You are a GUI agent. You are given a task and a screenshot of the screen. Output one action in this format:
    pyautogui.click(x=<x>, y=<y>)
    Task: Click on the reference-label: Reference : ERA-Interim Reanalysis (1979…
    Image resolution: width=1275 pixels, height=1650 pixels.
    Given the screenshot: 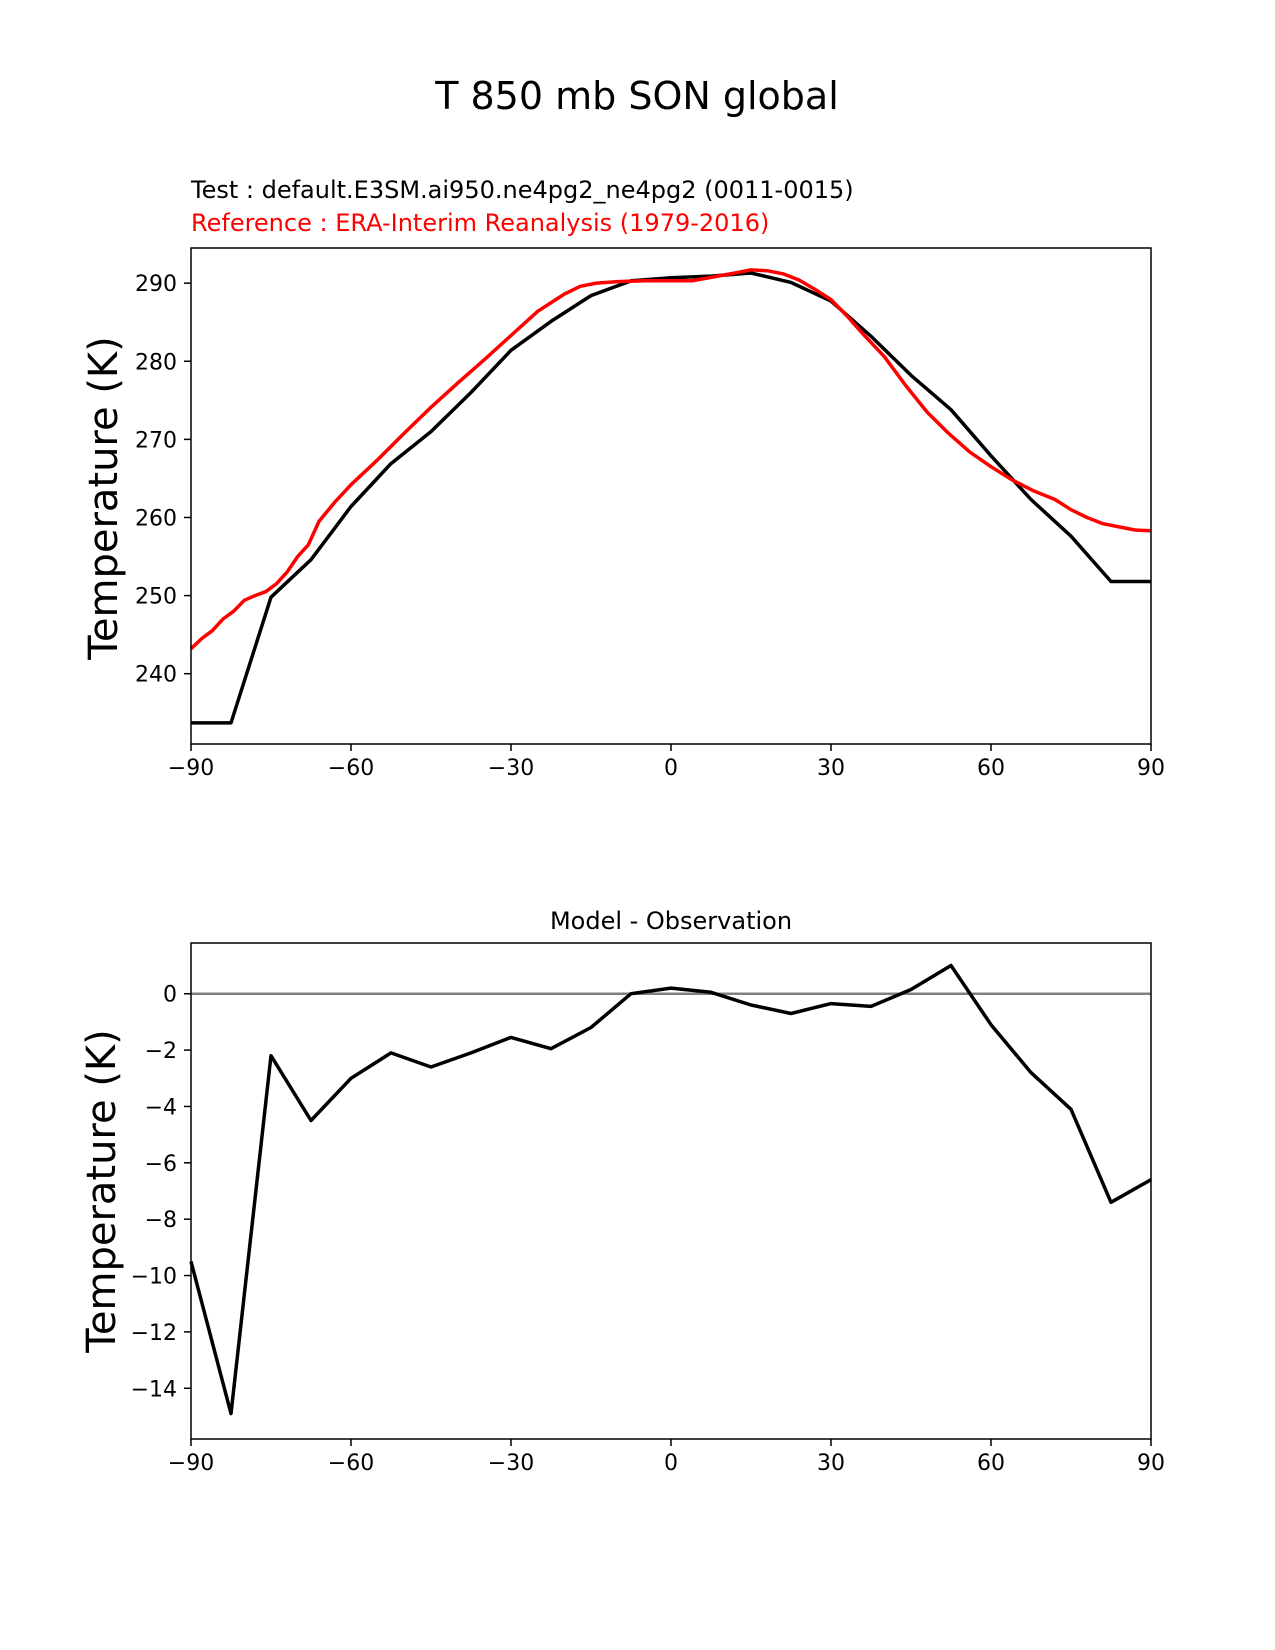 What is the action you would take?
    pyautogui.click(x=480, y=223)
    